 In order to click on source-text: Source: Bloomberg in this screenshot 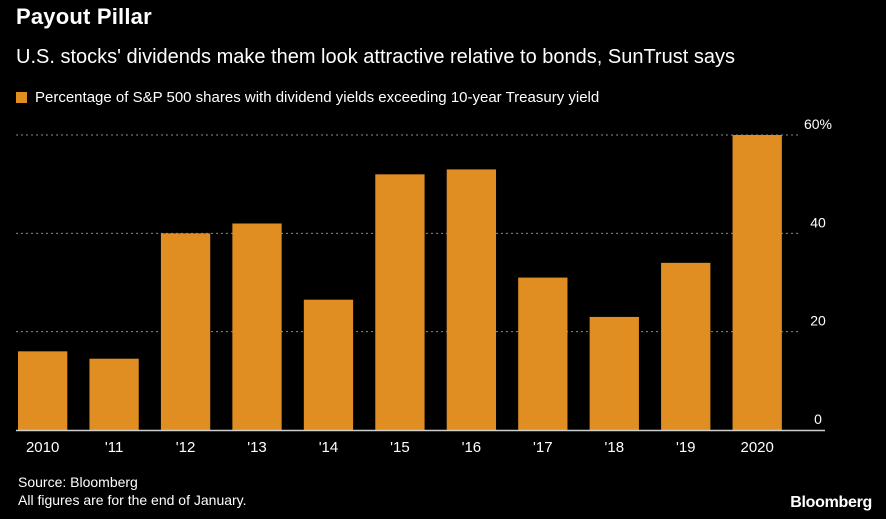, I will do `click(78, 482)`.